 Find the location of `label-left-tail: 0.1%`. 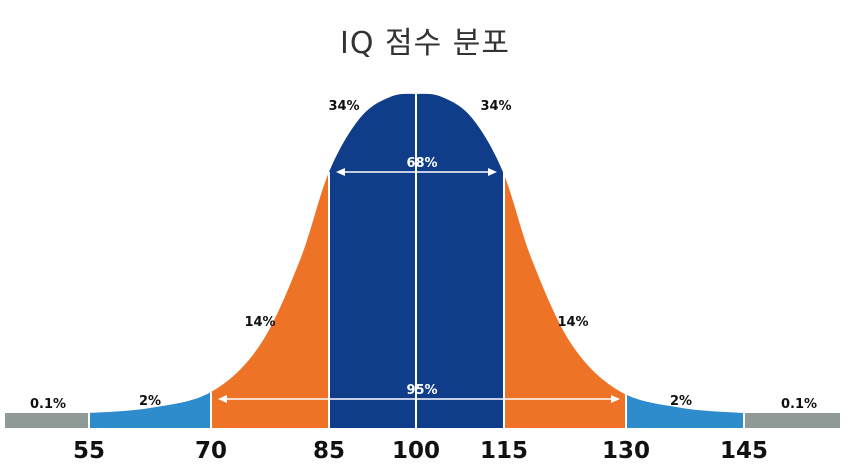

label-left-tail: 0.1% is located at coordinates (48, 404).